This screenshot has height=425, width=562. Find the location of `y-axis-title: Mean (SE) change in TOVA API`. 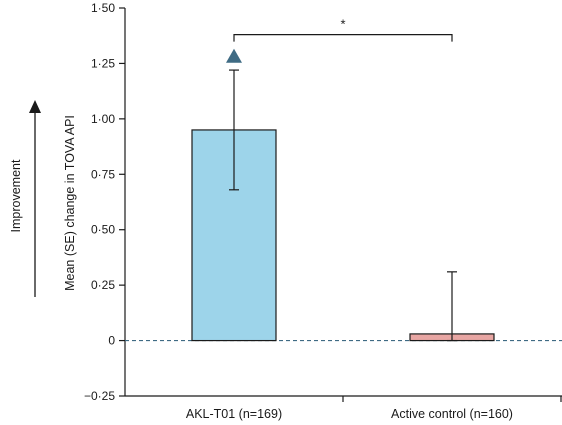

y-axis-title: Mean (SE) change in TOVA API is located at coordinates (70, 203).